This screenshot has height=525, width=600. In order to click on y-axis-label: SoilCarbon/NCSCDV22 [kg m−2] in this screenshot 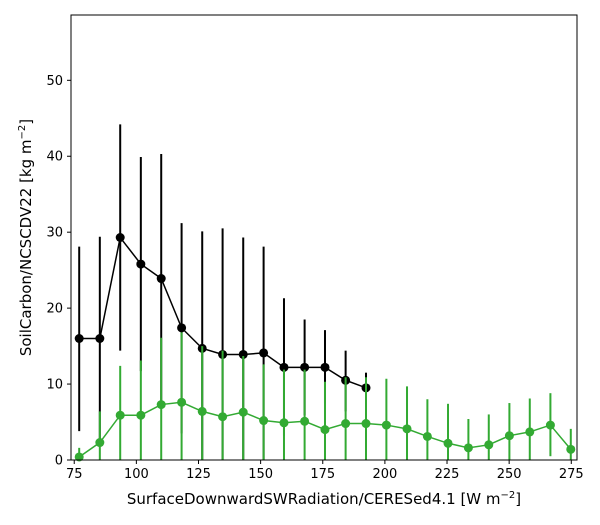, I will do `click(26, 237)`.